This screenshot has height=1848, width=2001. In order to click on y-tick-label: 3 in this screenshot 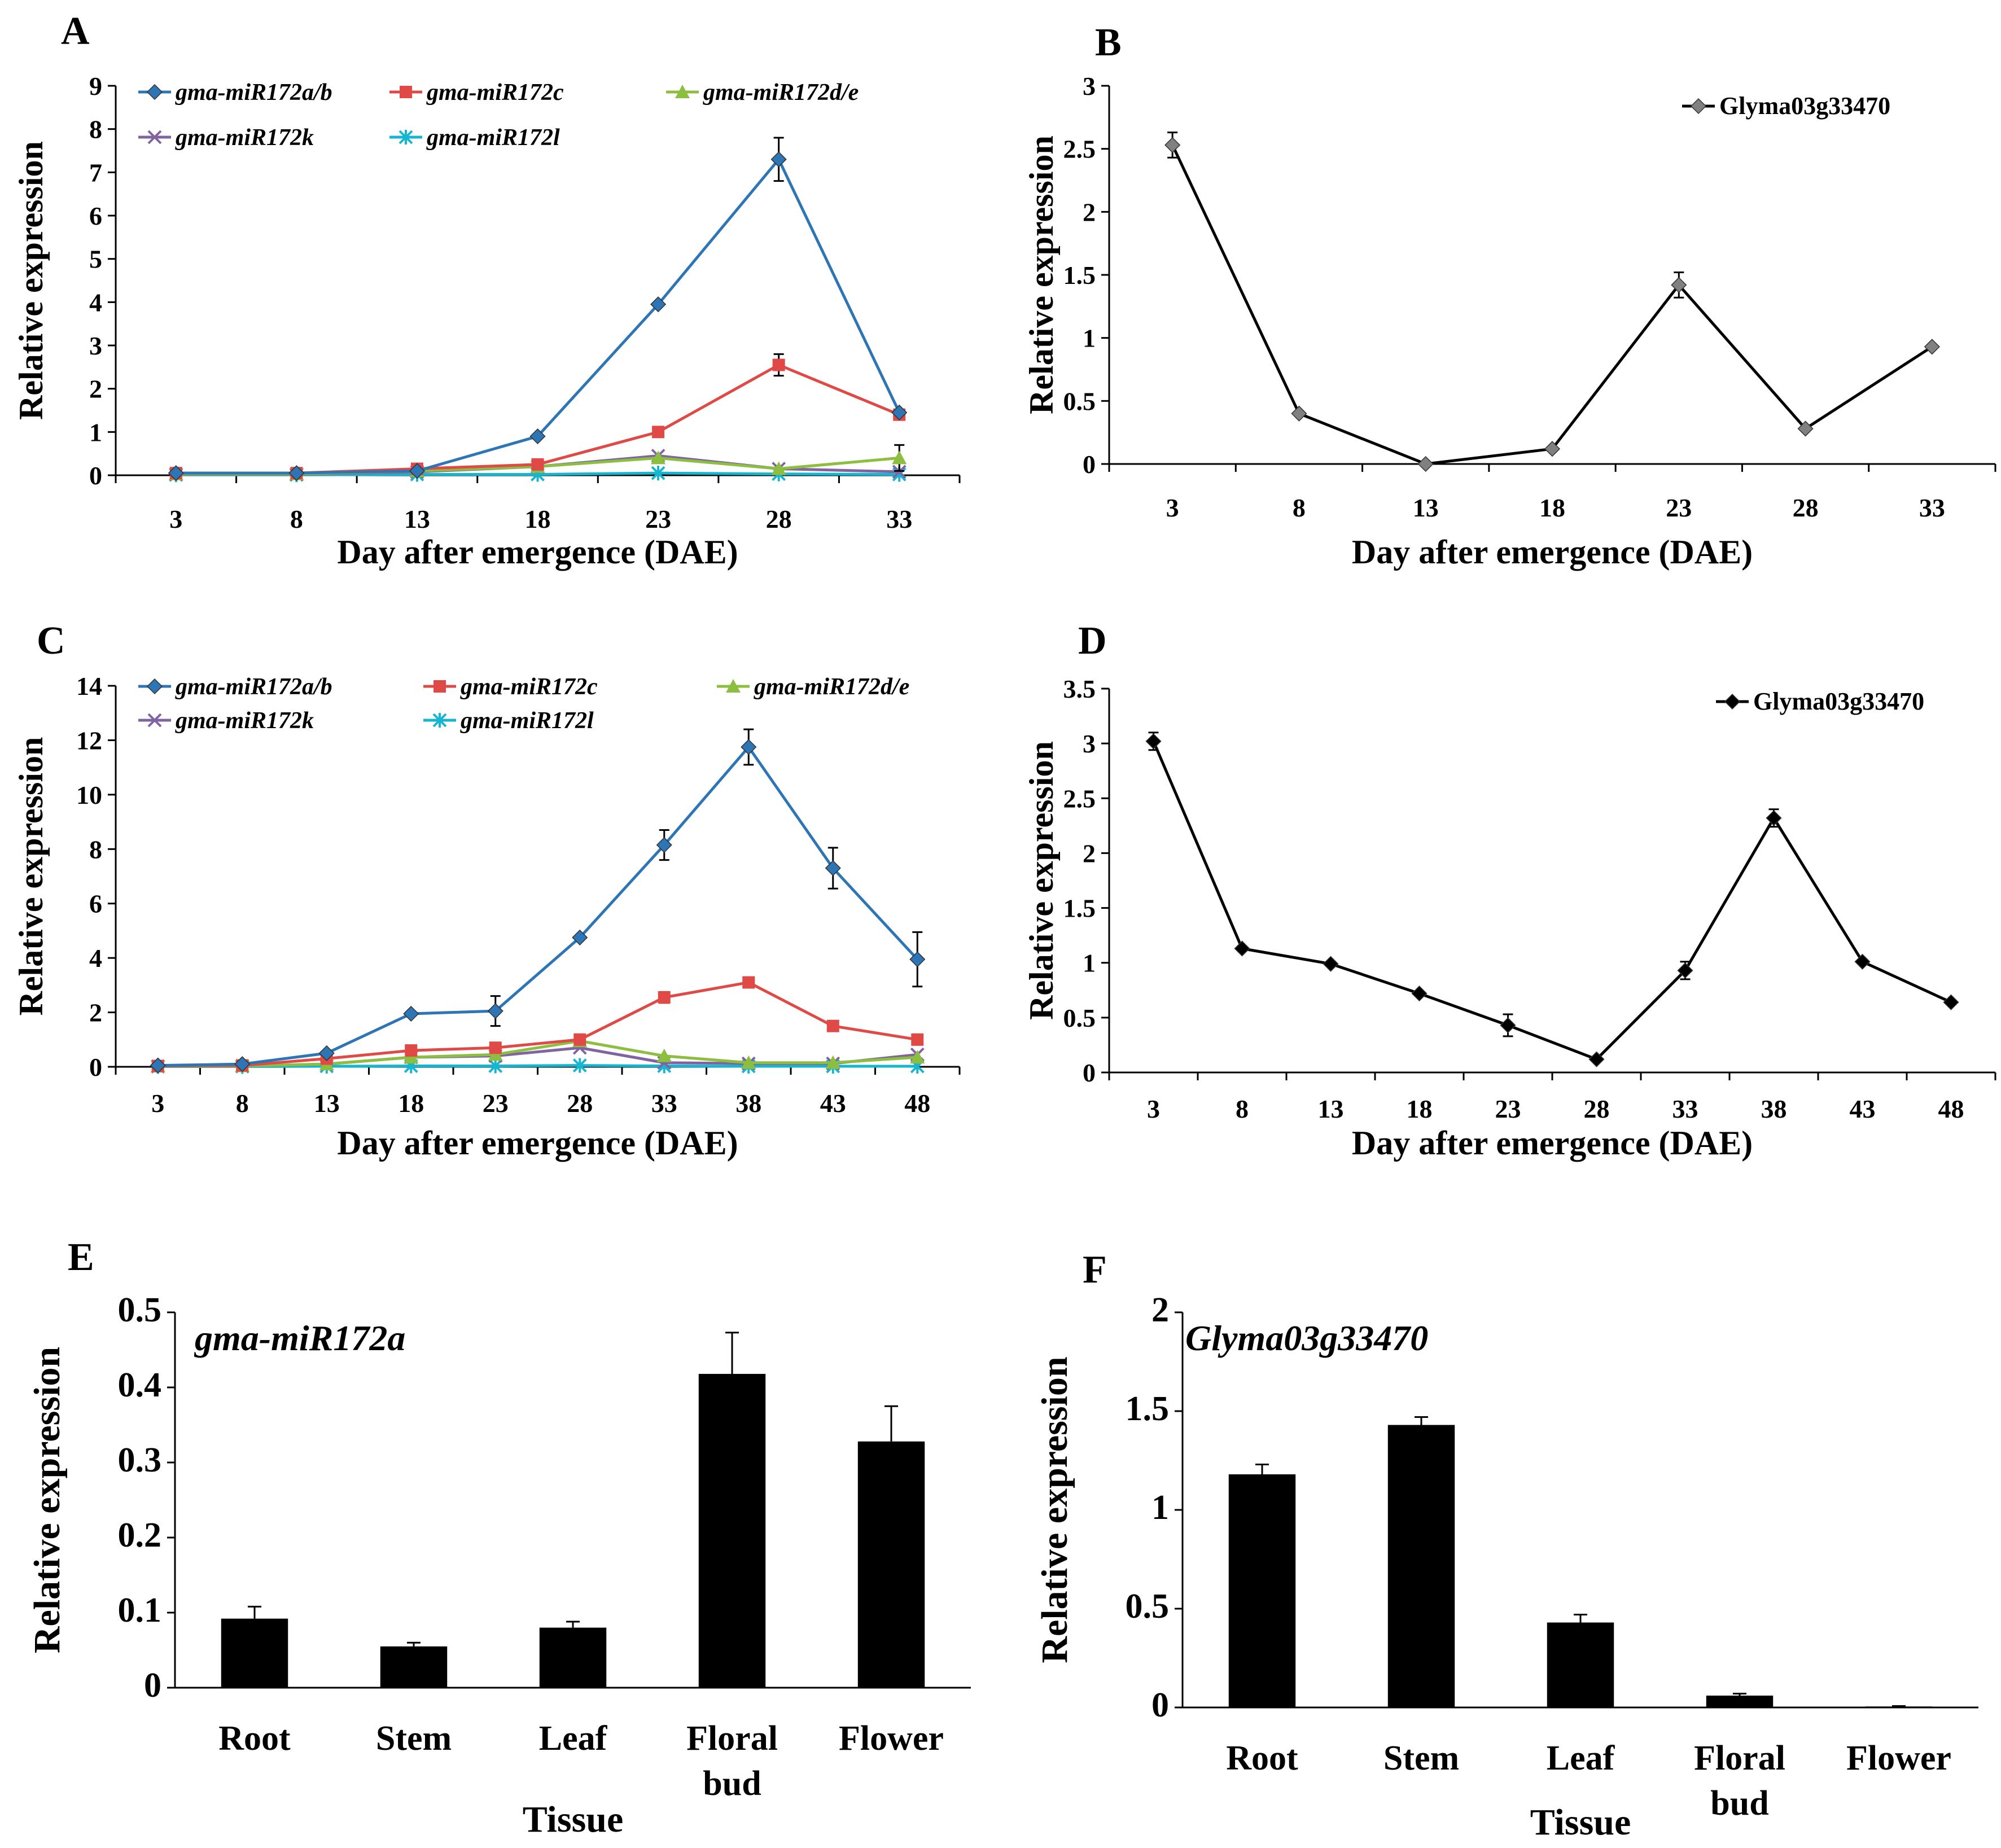, I will do `click(95, 345)`.